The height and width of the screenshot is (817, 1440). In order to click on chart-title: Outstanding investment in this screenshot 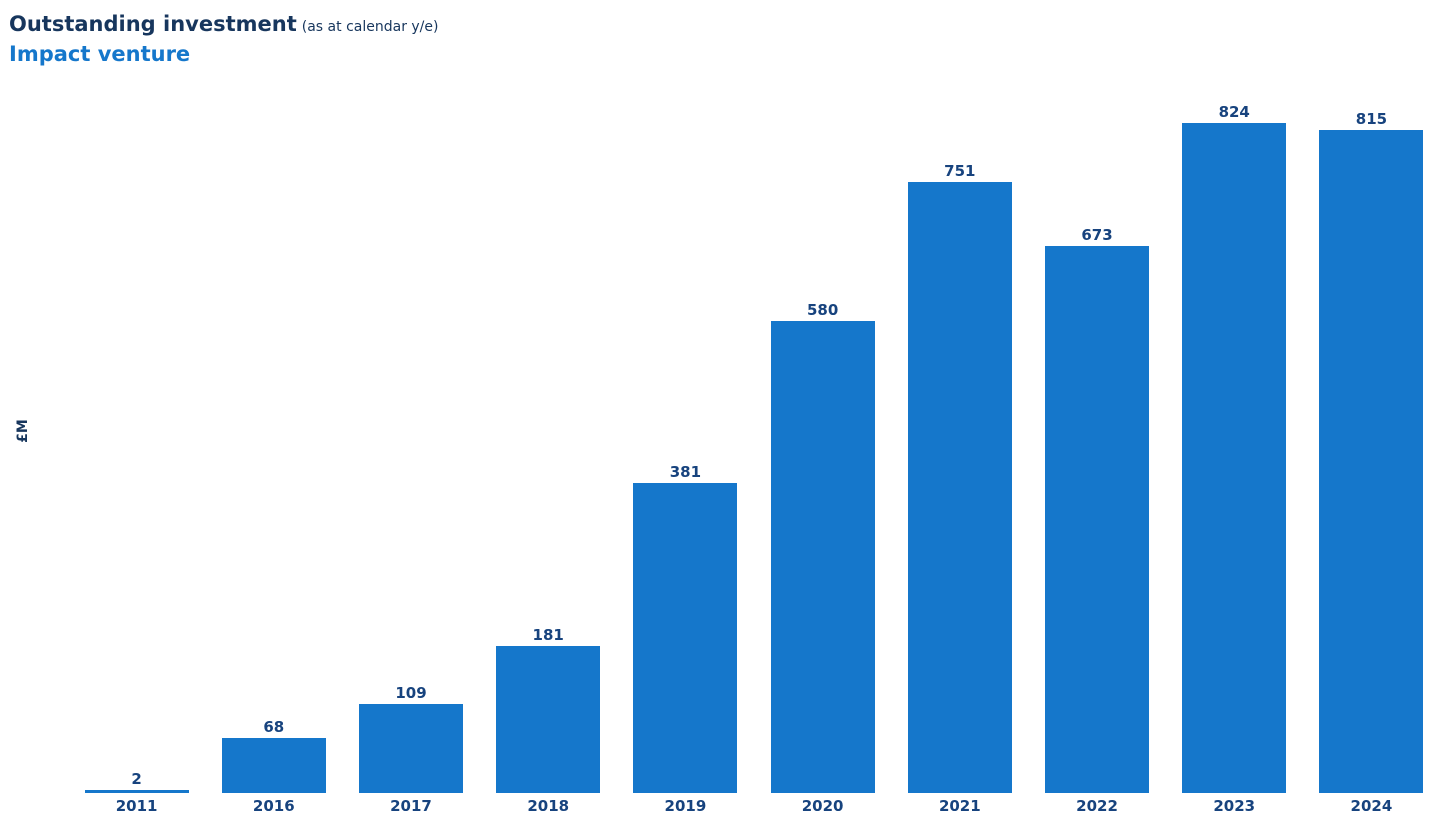, I will do `click(153, 24)`.